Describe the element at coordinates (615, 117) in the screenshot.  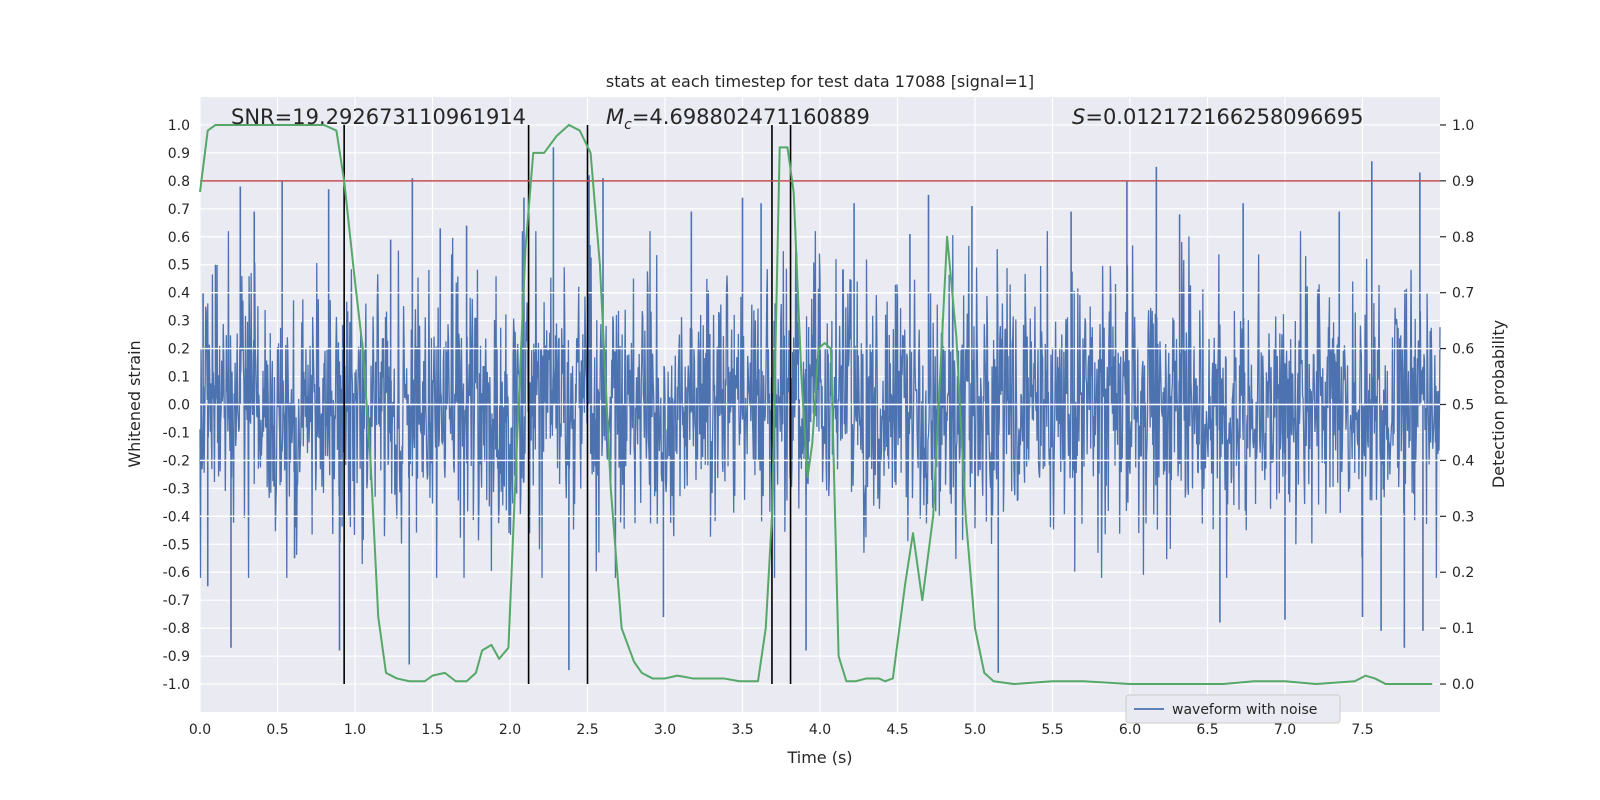
I see `chirp-mass-symbol: M` at that location.